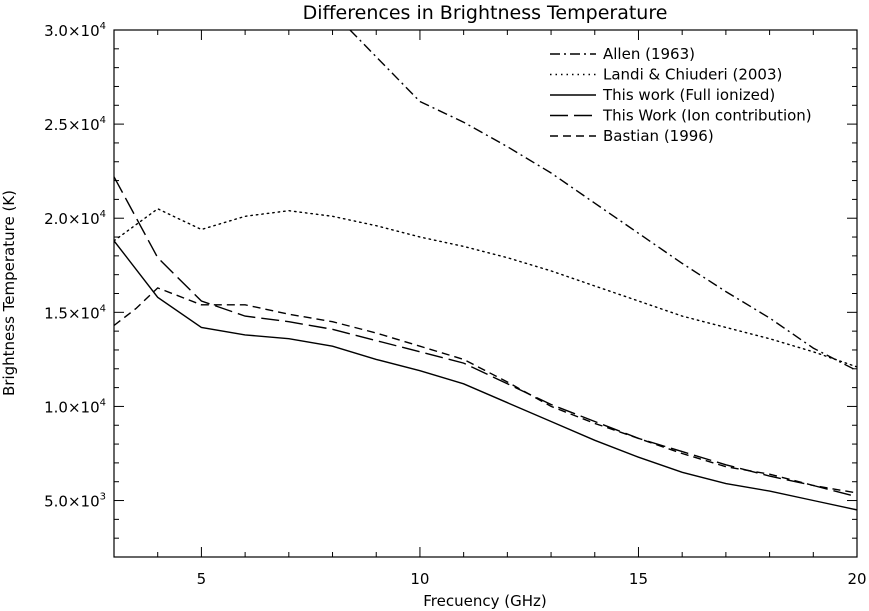 The height and width of the screenshot is (611, 869). Describe the element at coordinates (202, 579) in the screenshot. I see `x-tick-label: 5` at that location.